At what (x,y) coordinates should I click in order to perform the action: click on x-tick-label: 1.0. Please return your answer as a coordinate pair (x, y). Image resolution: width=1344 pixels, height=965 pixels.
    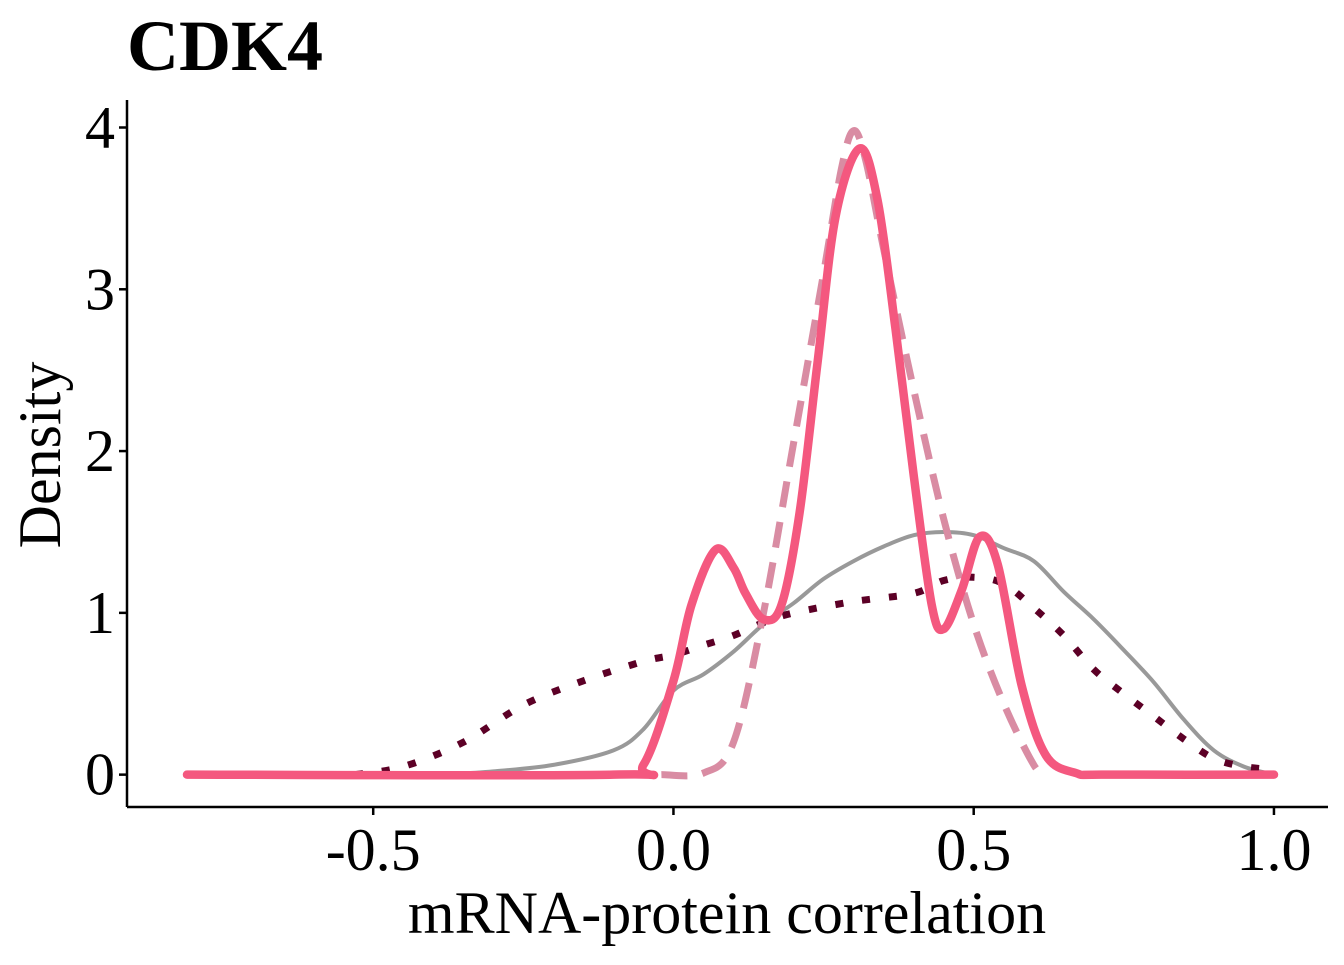
    Looking at the image, I should click on (1273, 850).